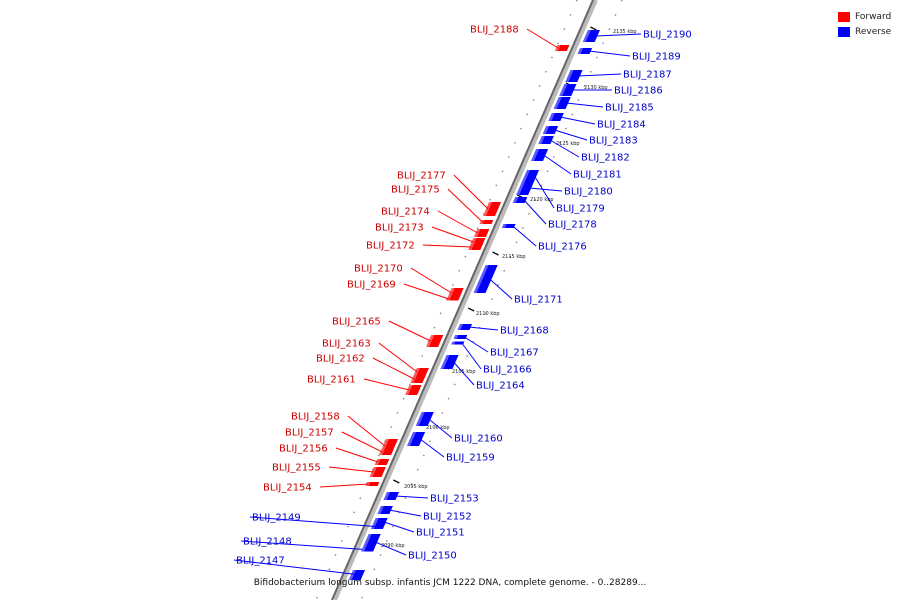 Image resolution: width=900 pixels, height=600 pixels. Describe the element at coordinates (605, 158) in the screenshot. I see `gene-label-BLIJ_2182: BLIJ_2182` at that location.